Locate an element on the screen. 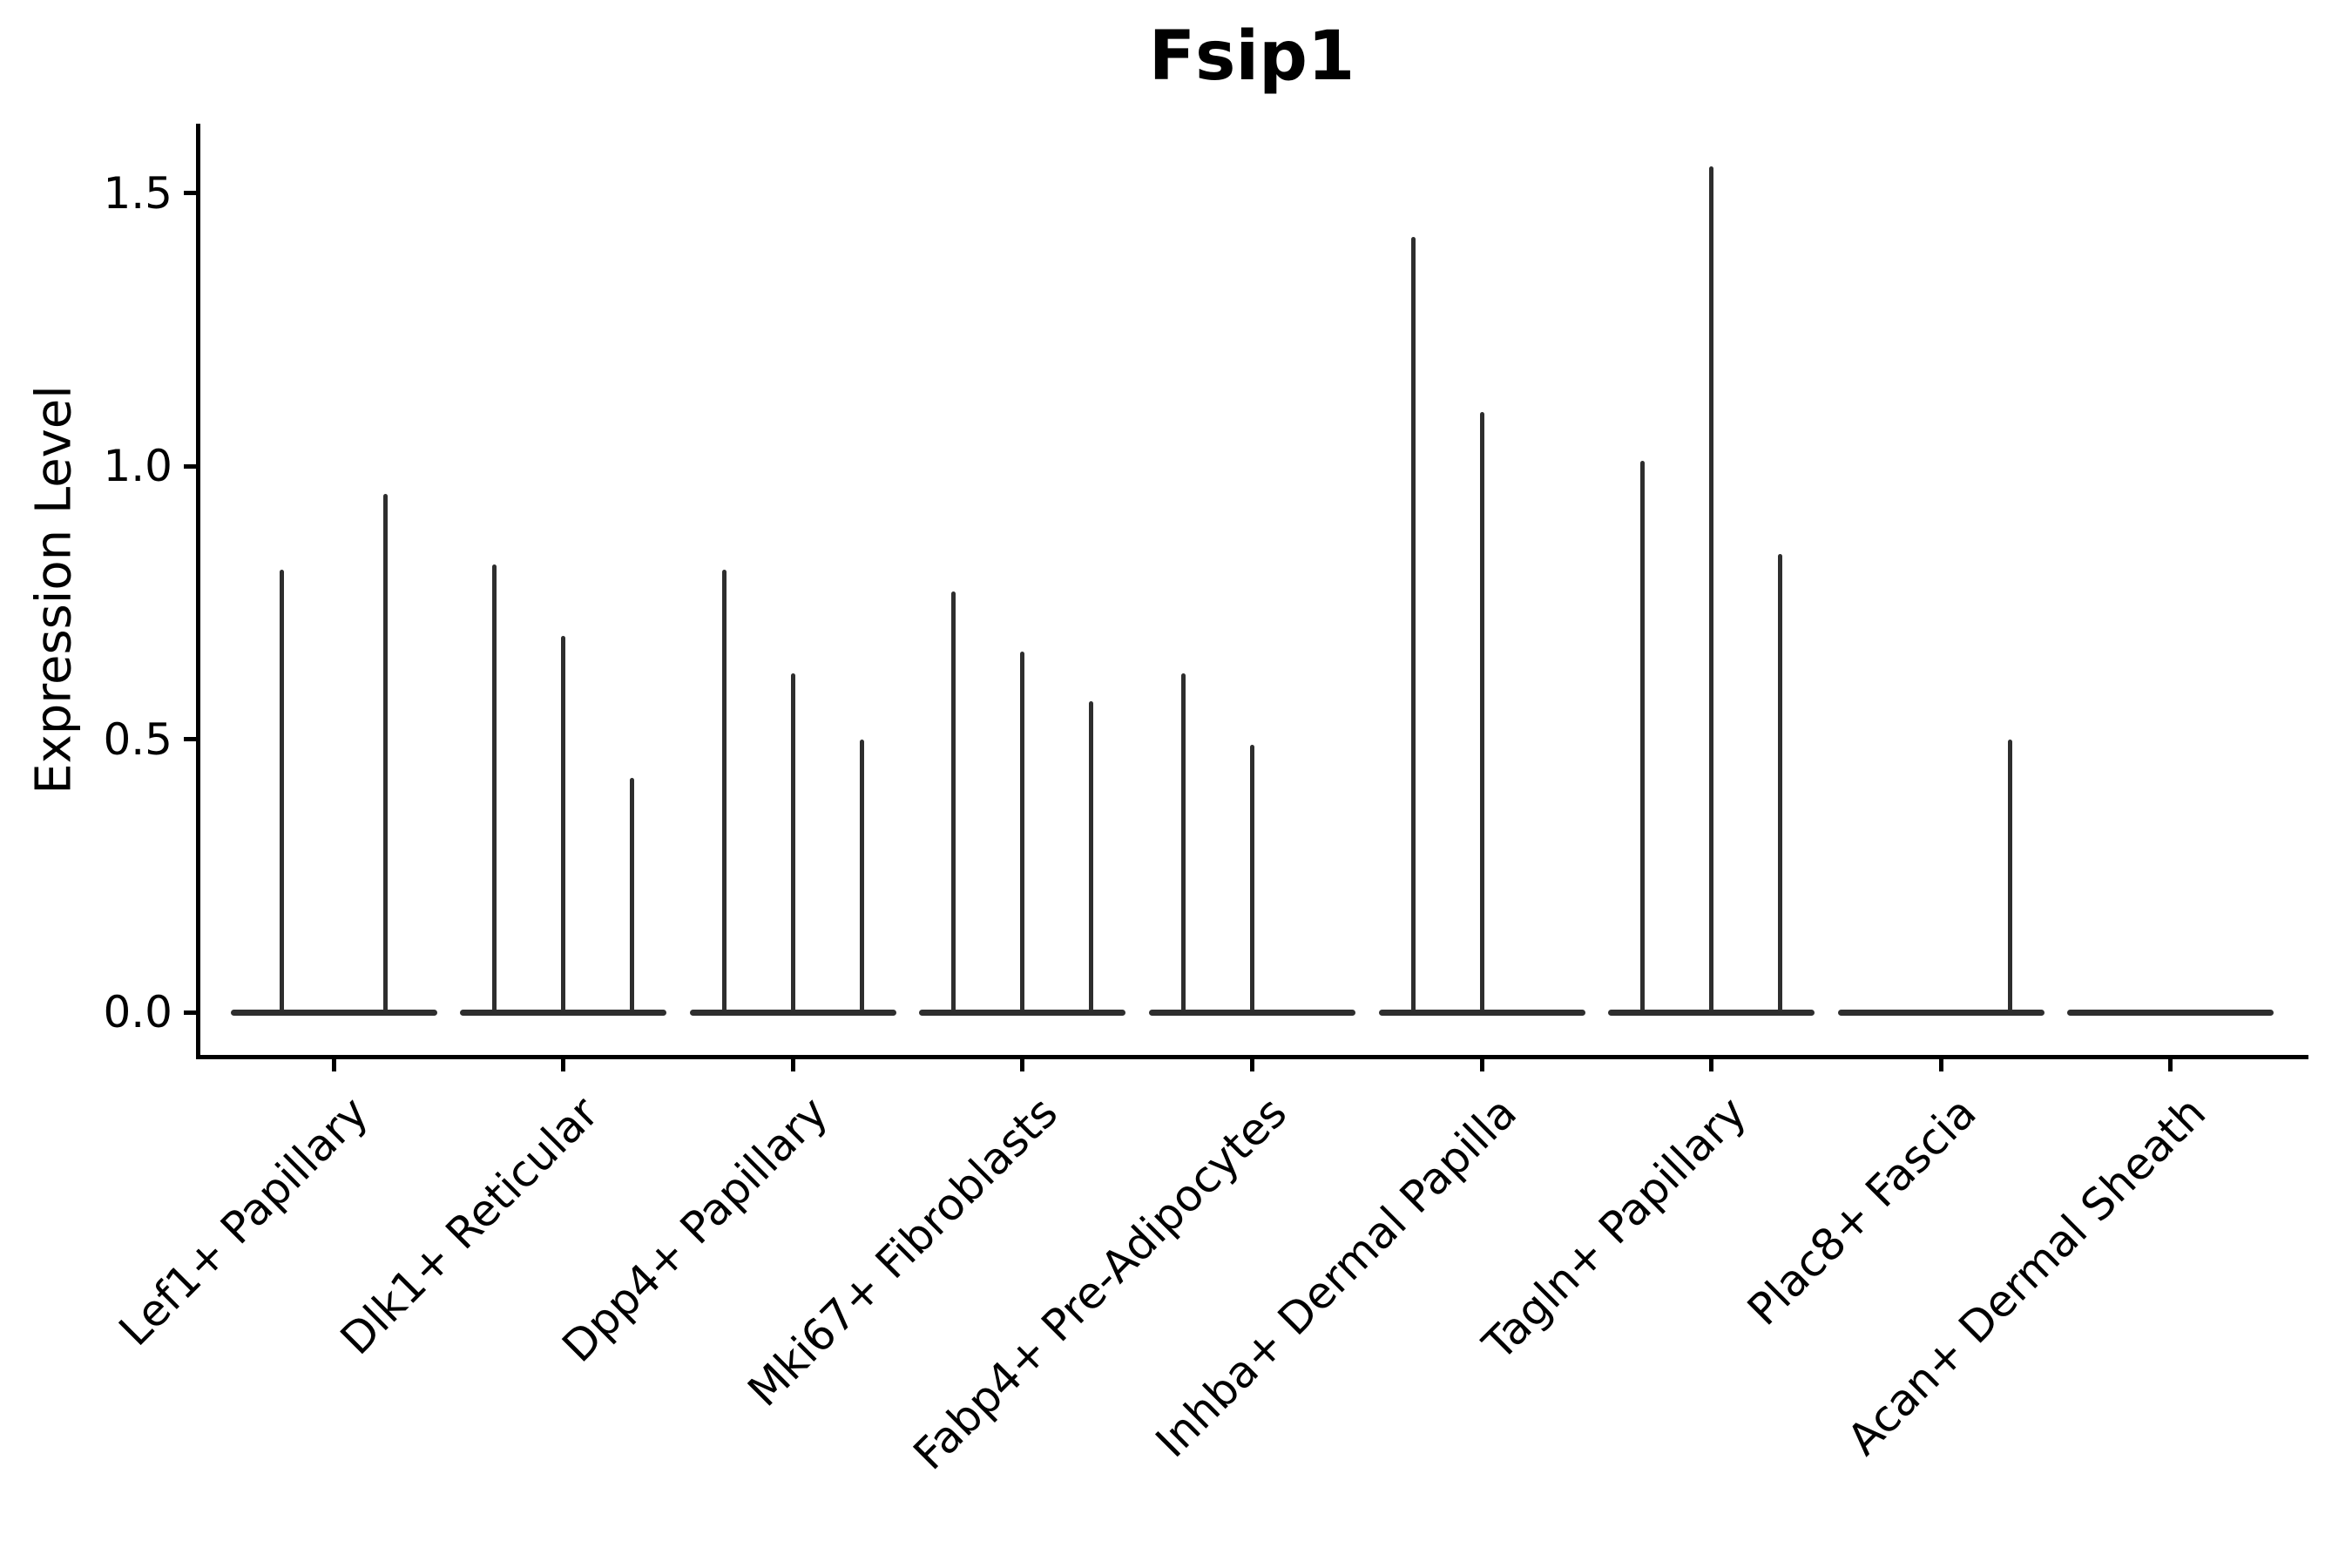  x-category-label: Plac8+ Fascia is located at coordinates (1861, 1211).